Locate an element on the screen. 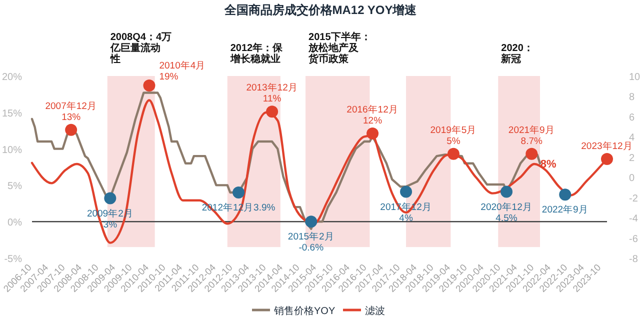 This screenshot has height=326, width=641. annotation: 2016年12月 12% is located at coordinates (372, 115).